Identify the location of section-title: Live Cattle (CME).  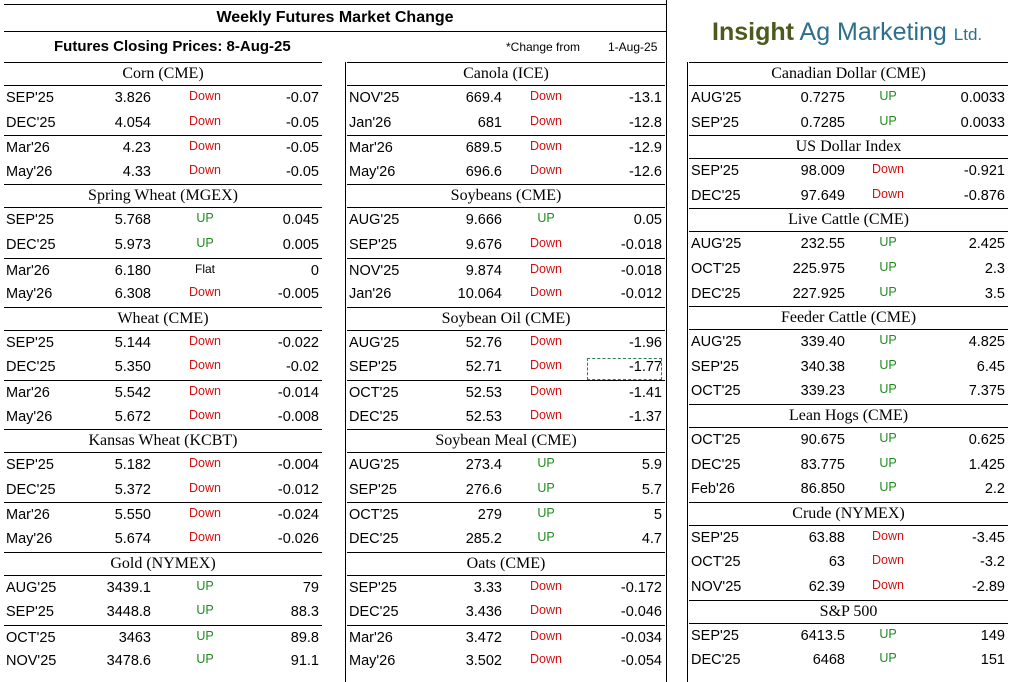
(848, 220).